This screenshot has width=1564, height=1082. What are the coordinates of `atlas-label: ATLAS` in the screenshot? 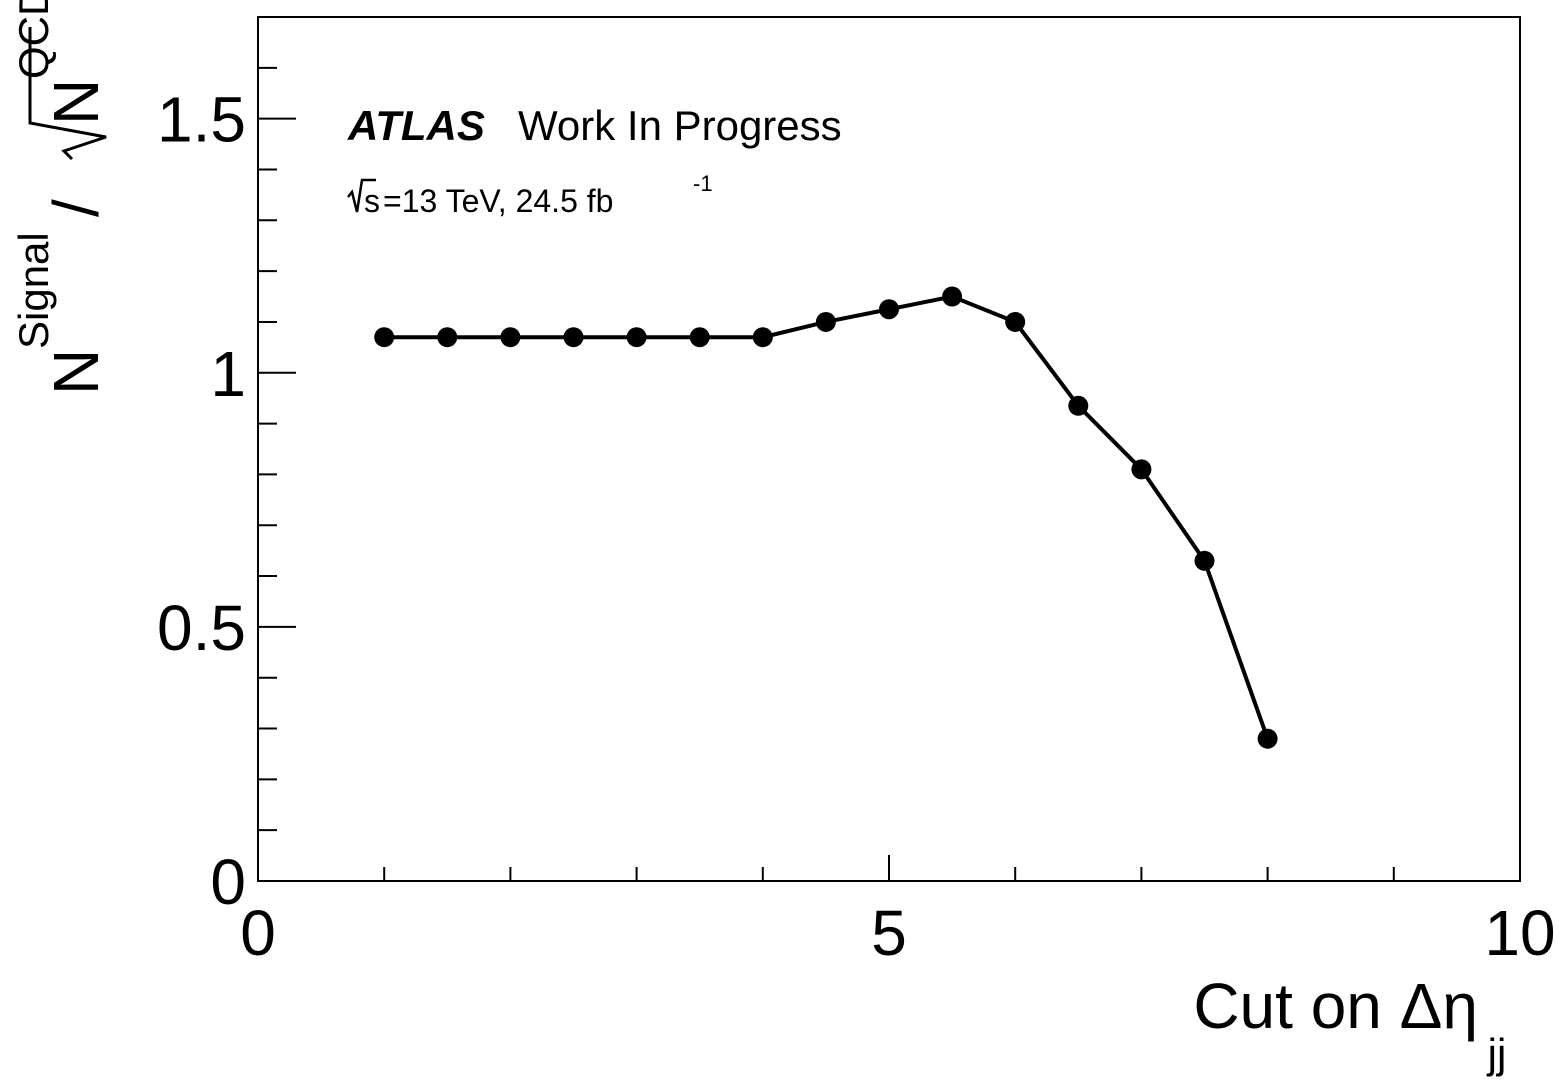 It's located at (416, 125).